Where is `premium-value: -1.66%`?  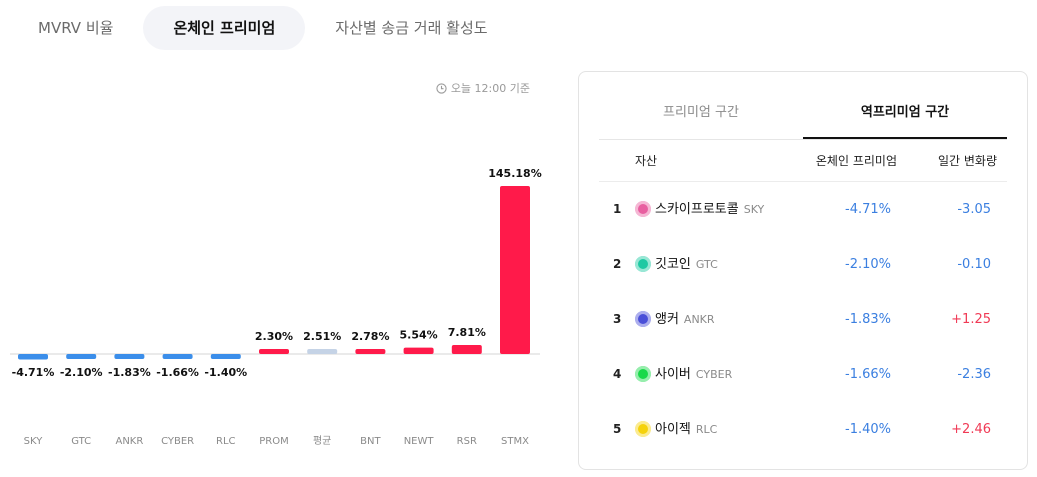
premium-value: -1.66% is located at coordinates (868, 374).